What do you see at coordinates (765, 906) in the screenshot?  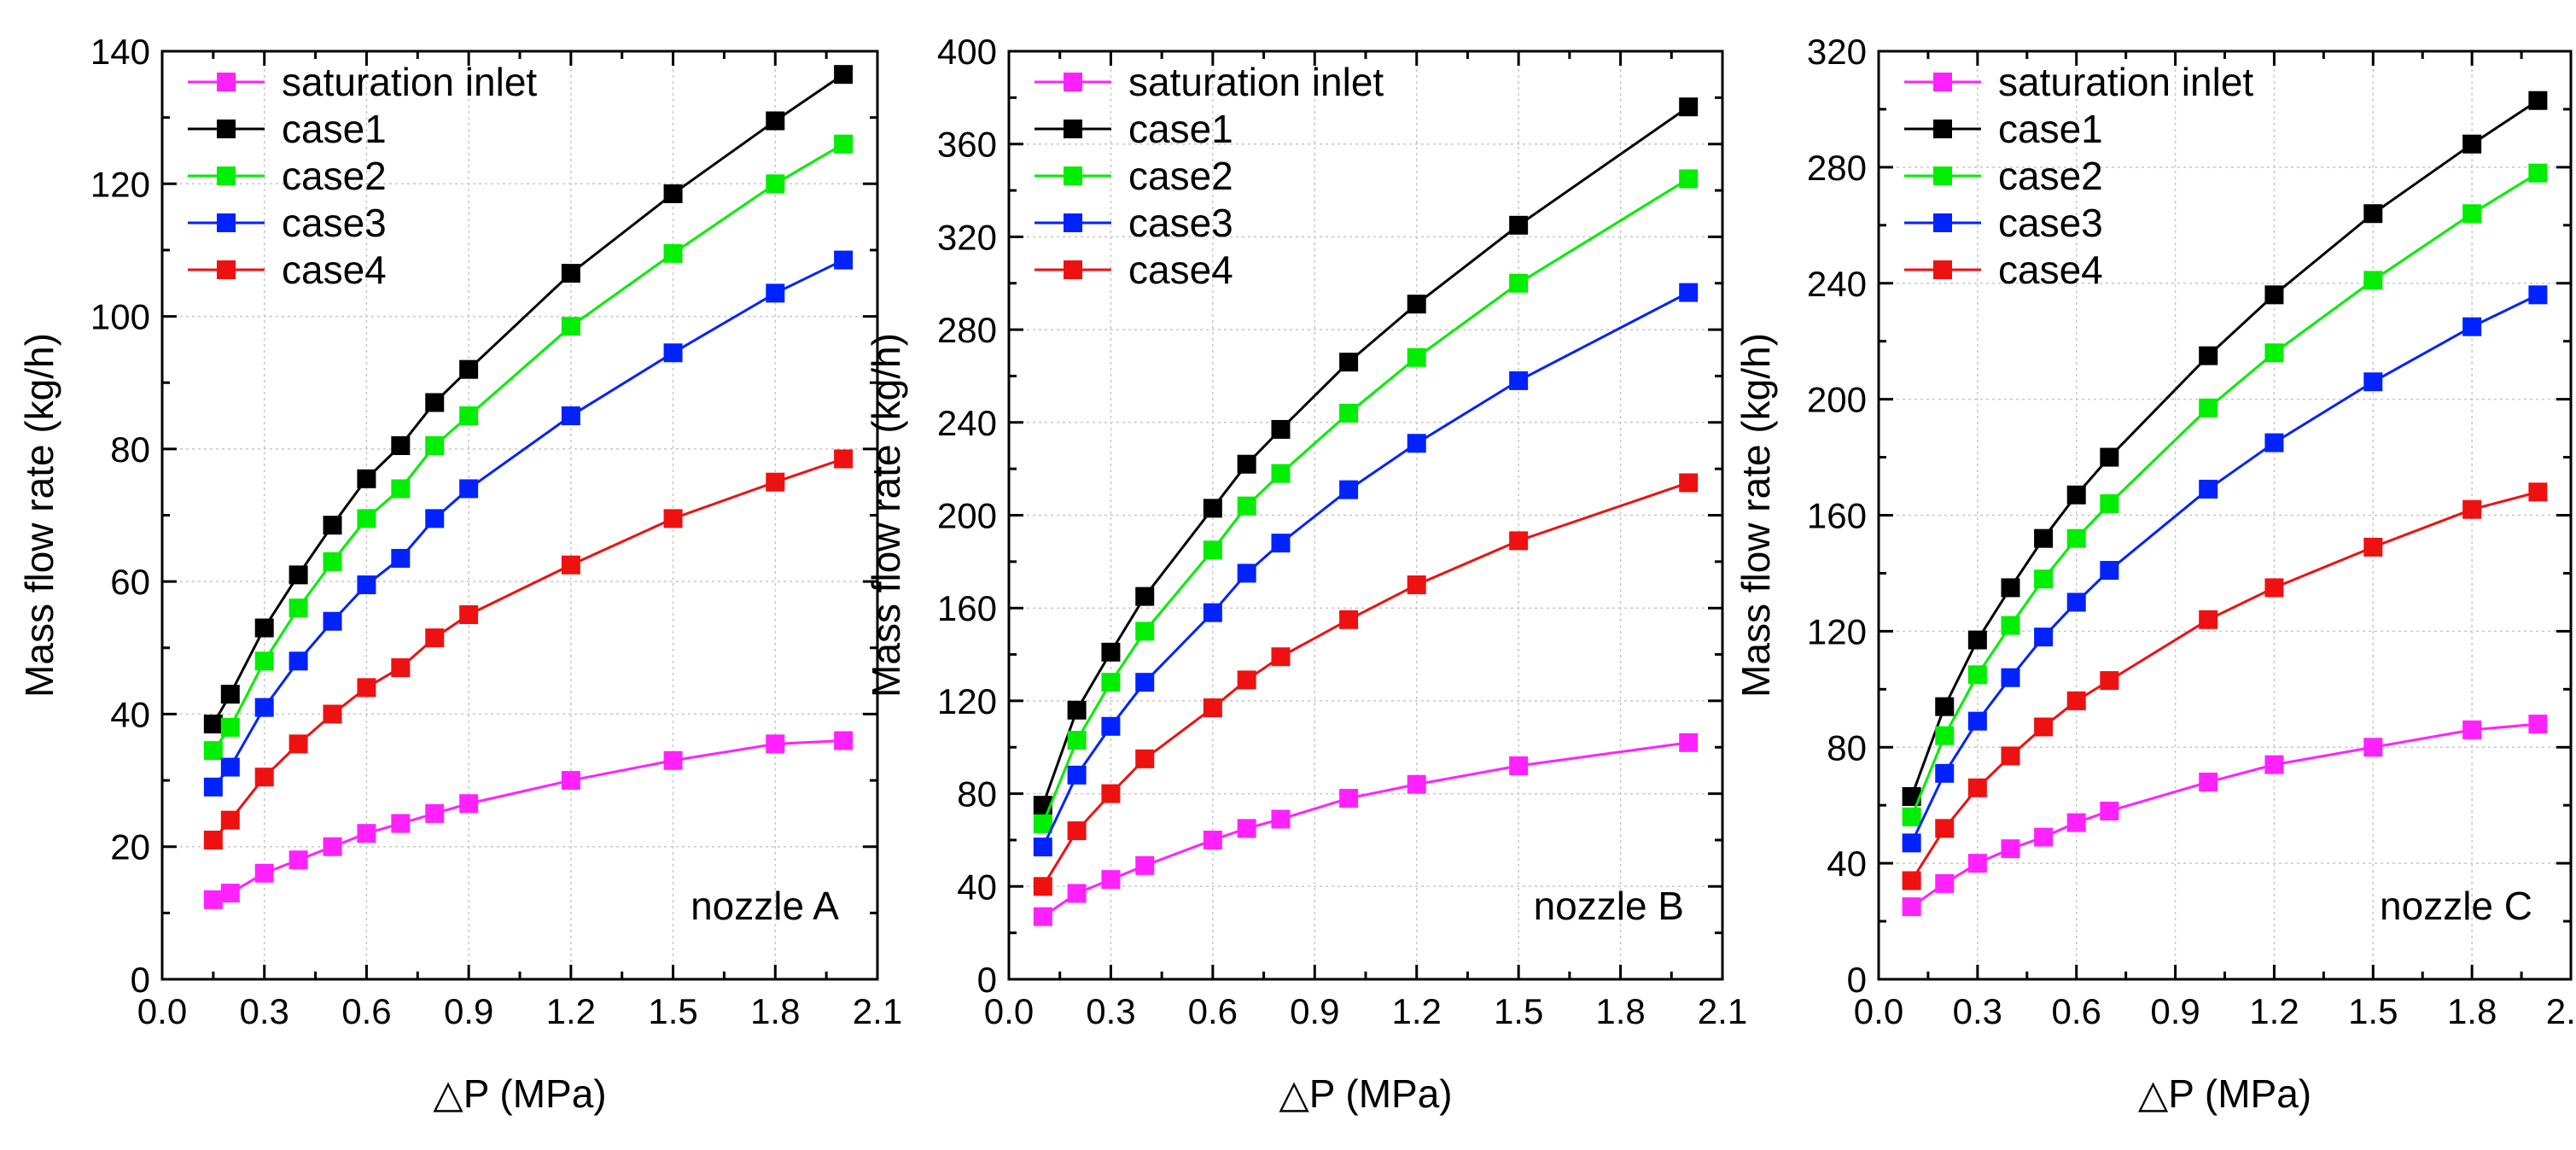 I see `panel-annotation: nozzle A` at bounding box center [765, 906].